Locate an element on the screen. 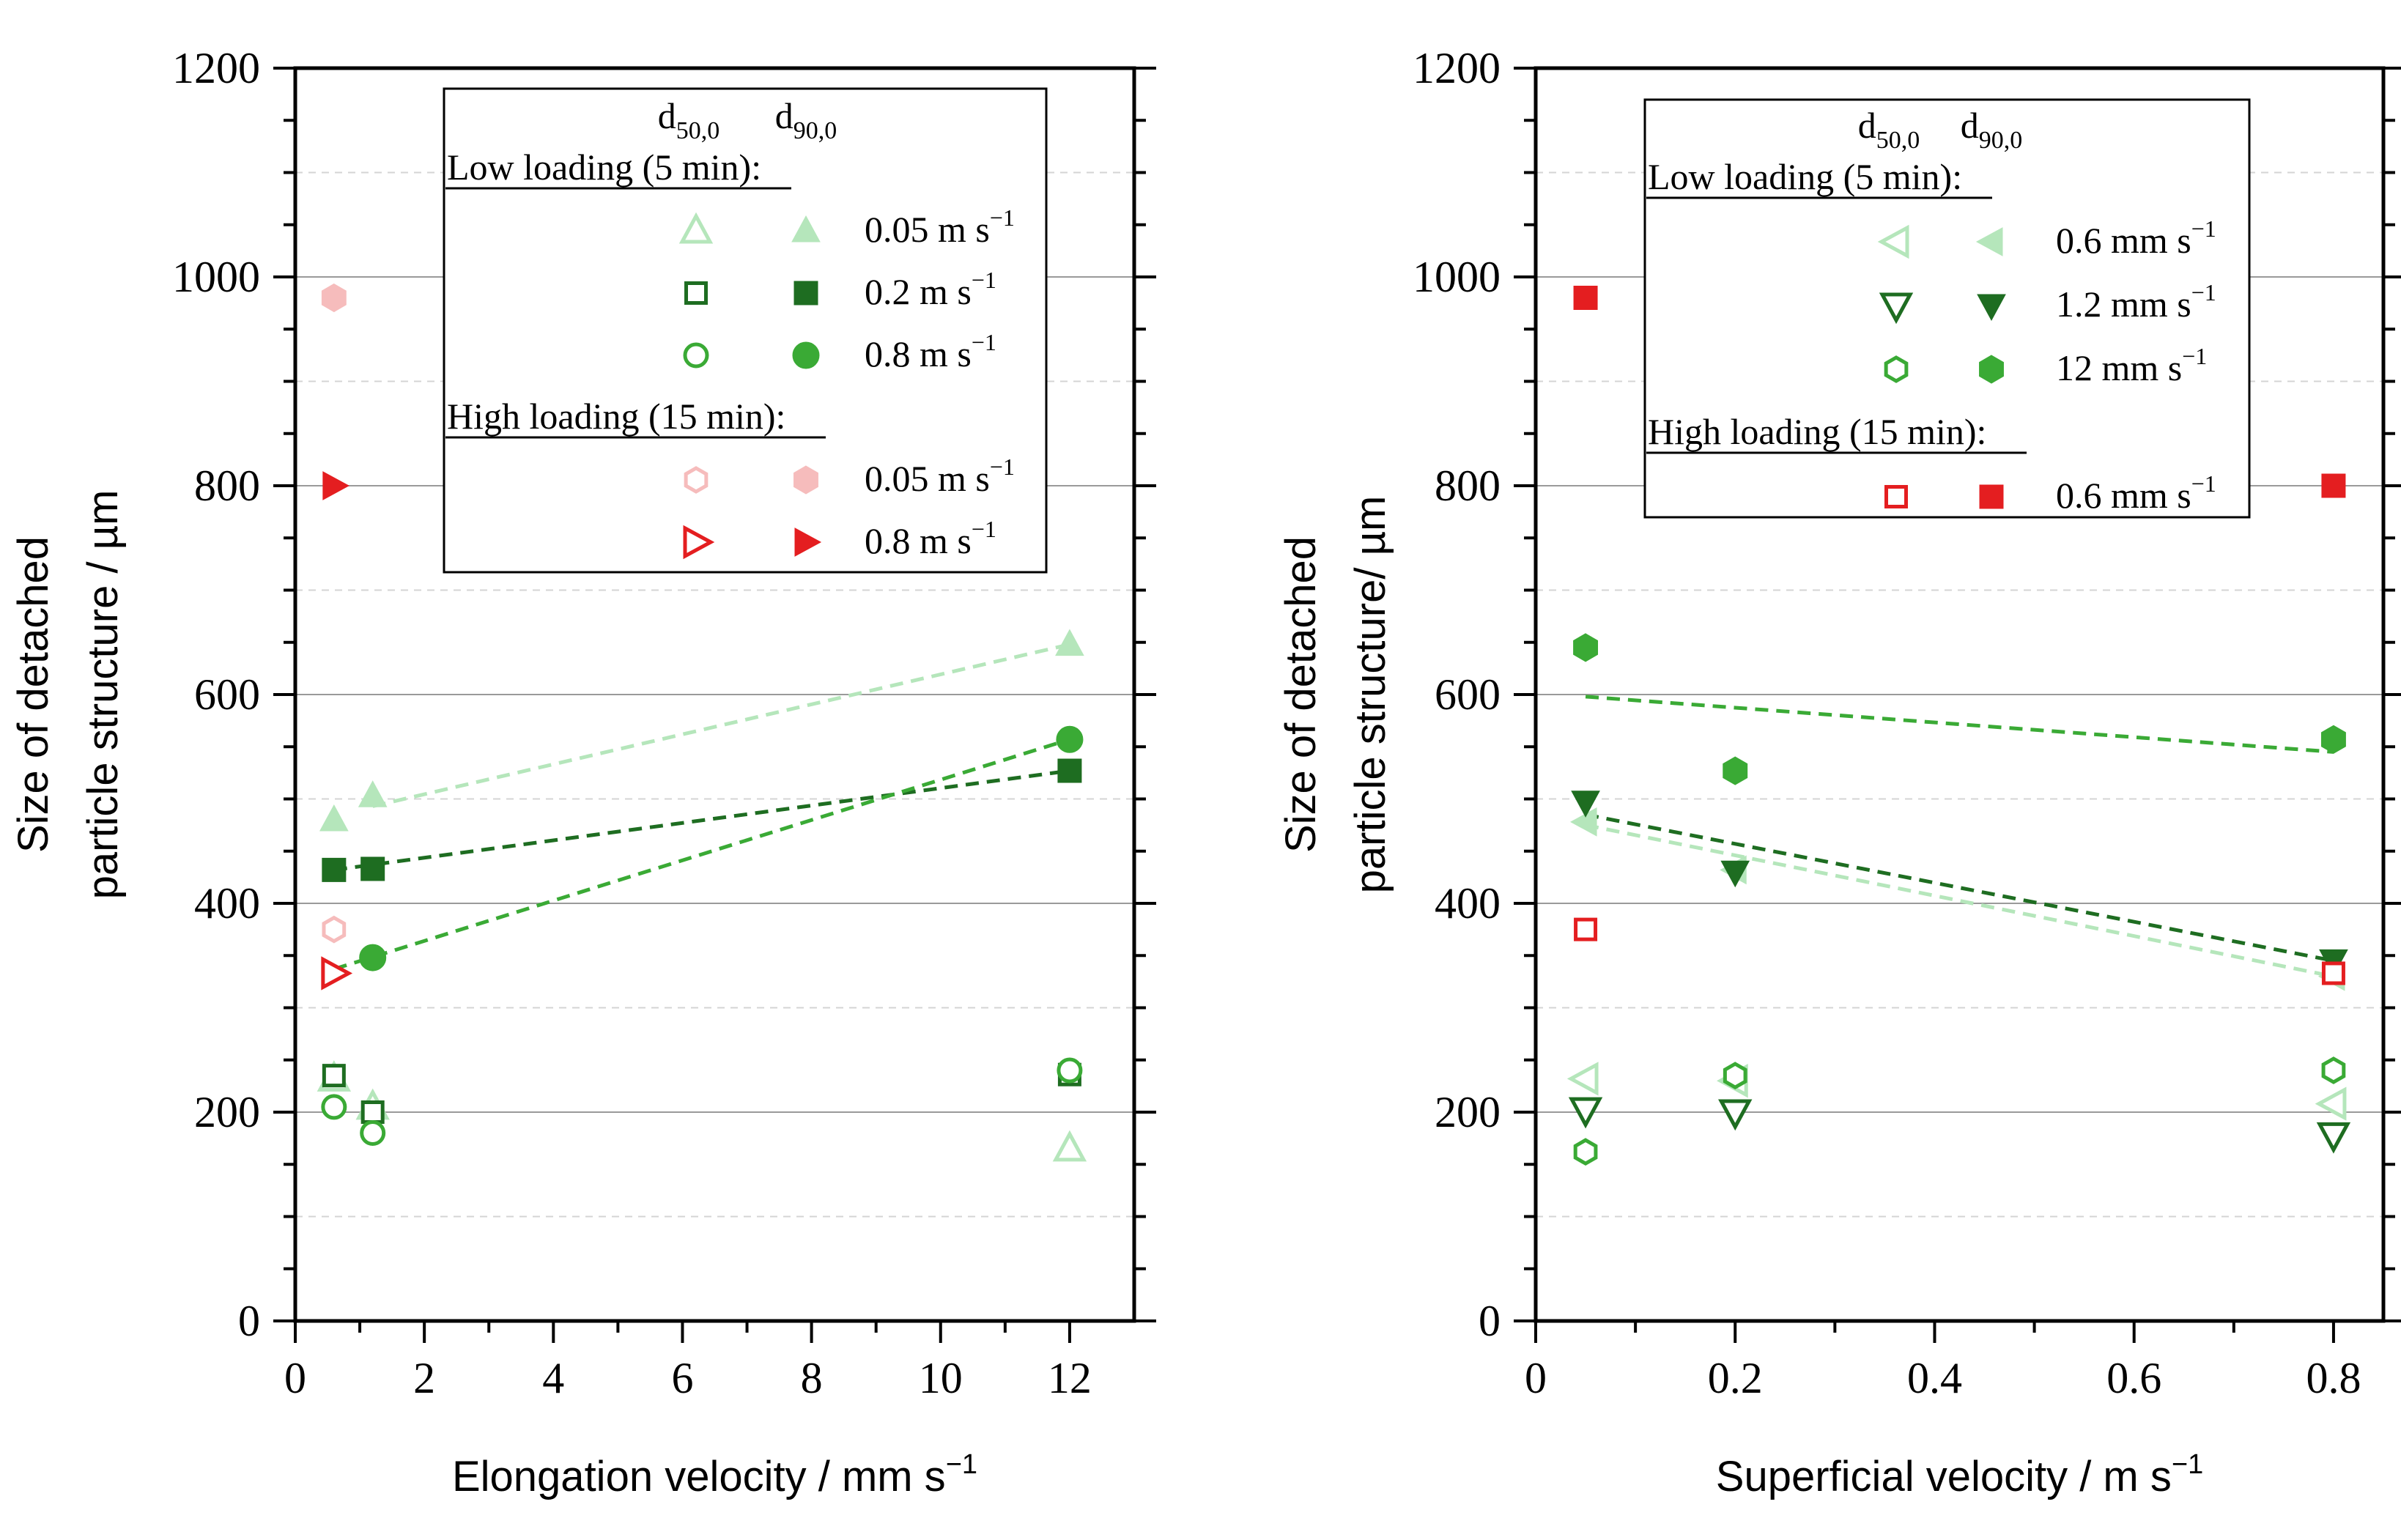 The width and height of the screenshot is (2401, 1540). x-tick-label: 0.8 is located at coordinates (2333, 1378).